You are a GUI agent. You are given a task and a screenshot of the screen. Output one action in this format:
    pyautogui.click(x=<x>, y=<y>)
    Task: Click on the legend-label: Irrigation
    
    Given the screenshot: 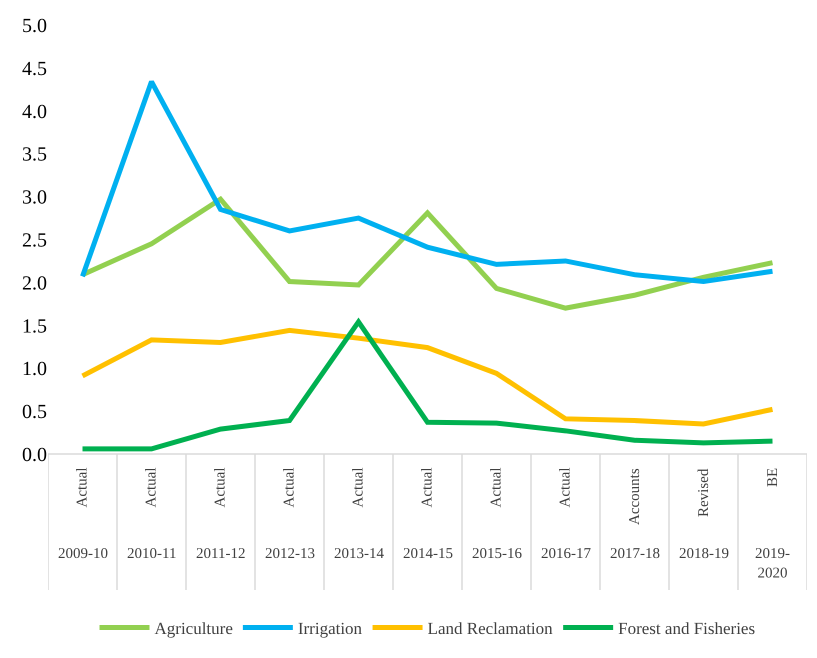 What is the action you would take?
    pyautogui.click(x=330, y=628)
    